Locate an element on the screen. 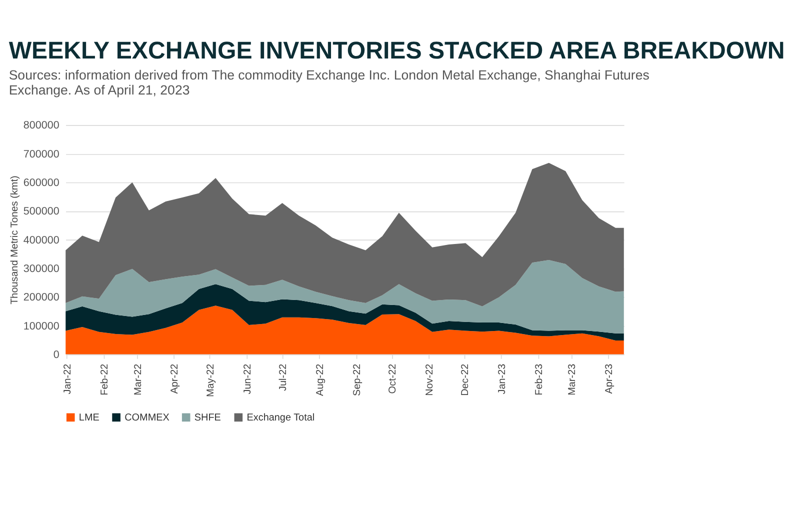 The width and height of the screenshot is (800, 524). y-axis-title: Thousand Metric Tones (kmt) is located at coordinates (15, 240).